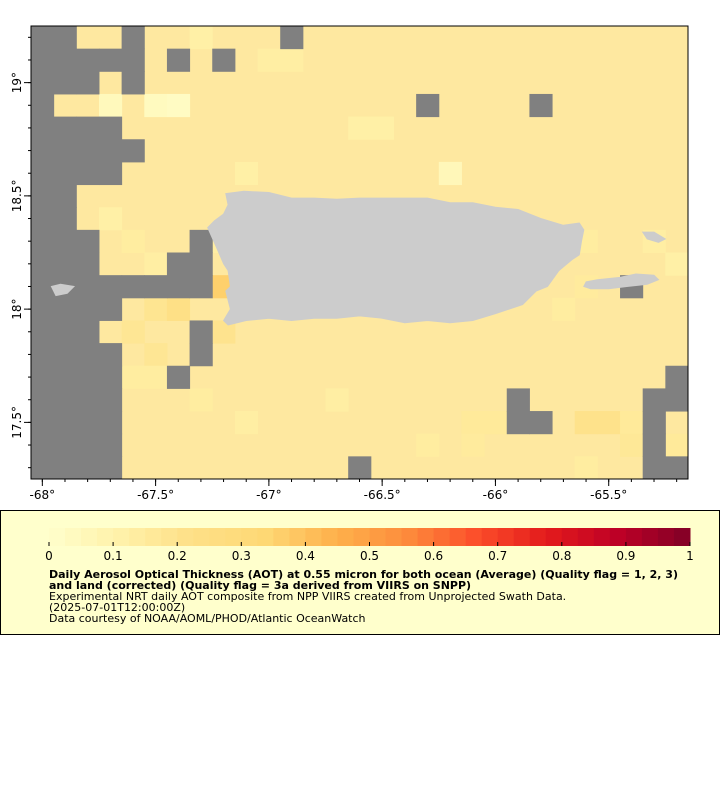 The width and height of the screenshot is (720, 800). I want to click on land-puerto-rico, so click(396, 258).